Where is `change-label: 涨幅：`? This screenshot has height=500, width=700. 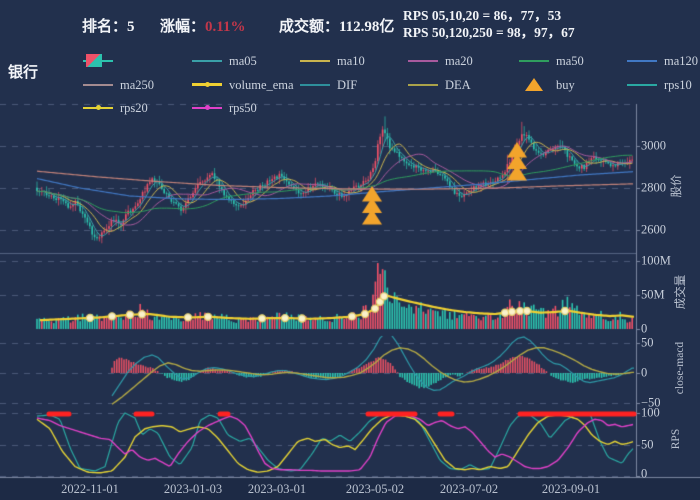 change-label: 涨幅： is located at coordinates (183, 27).